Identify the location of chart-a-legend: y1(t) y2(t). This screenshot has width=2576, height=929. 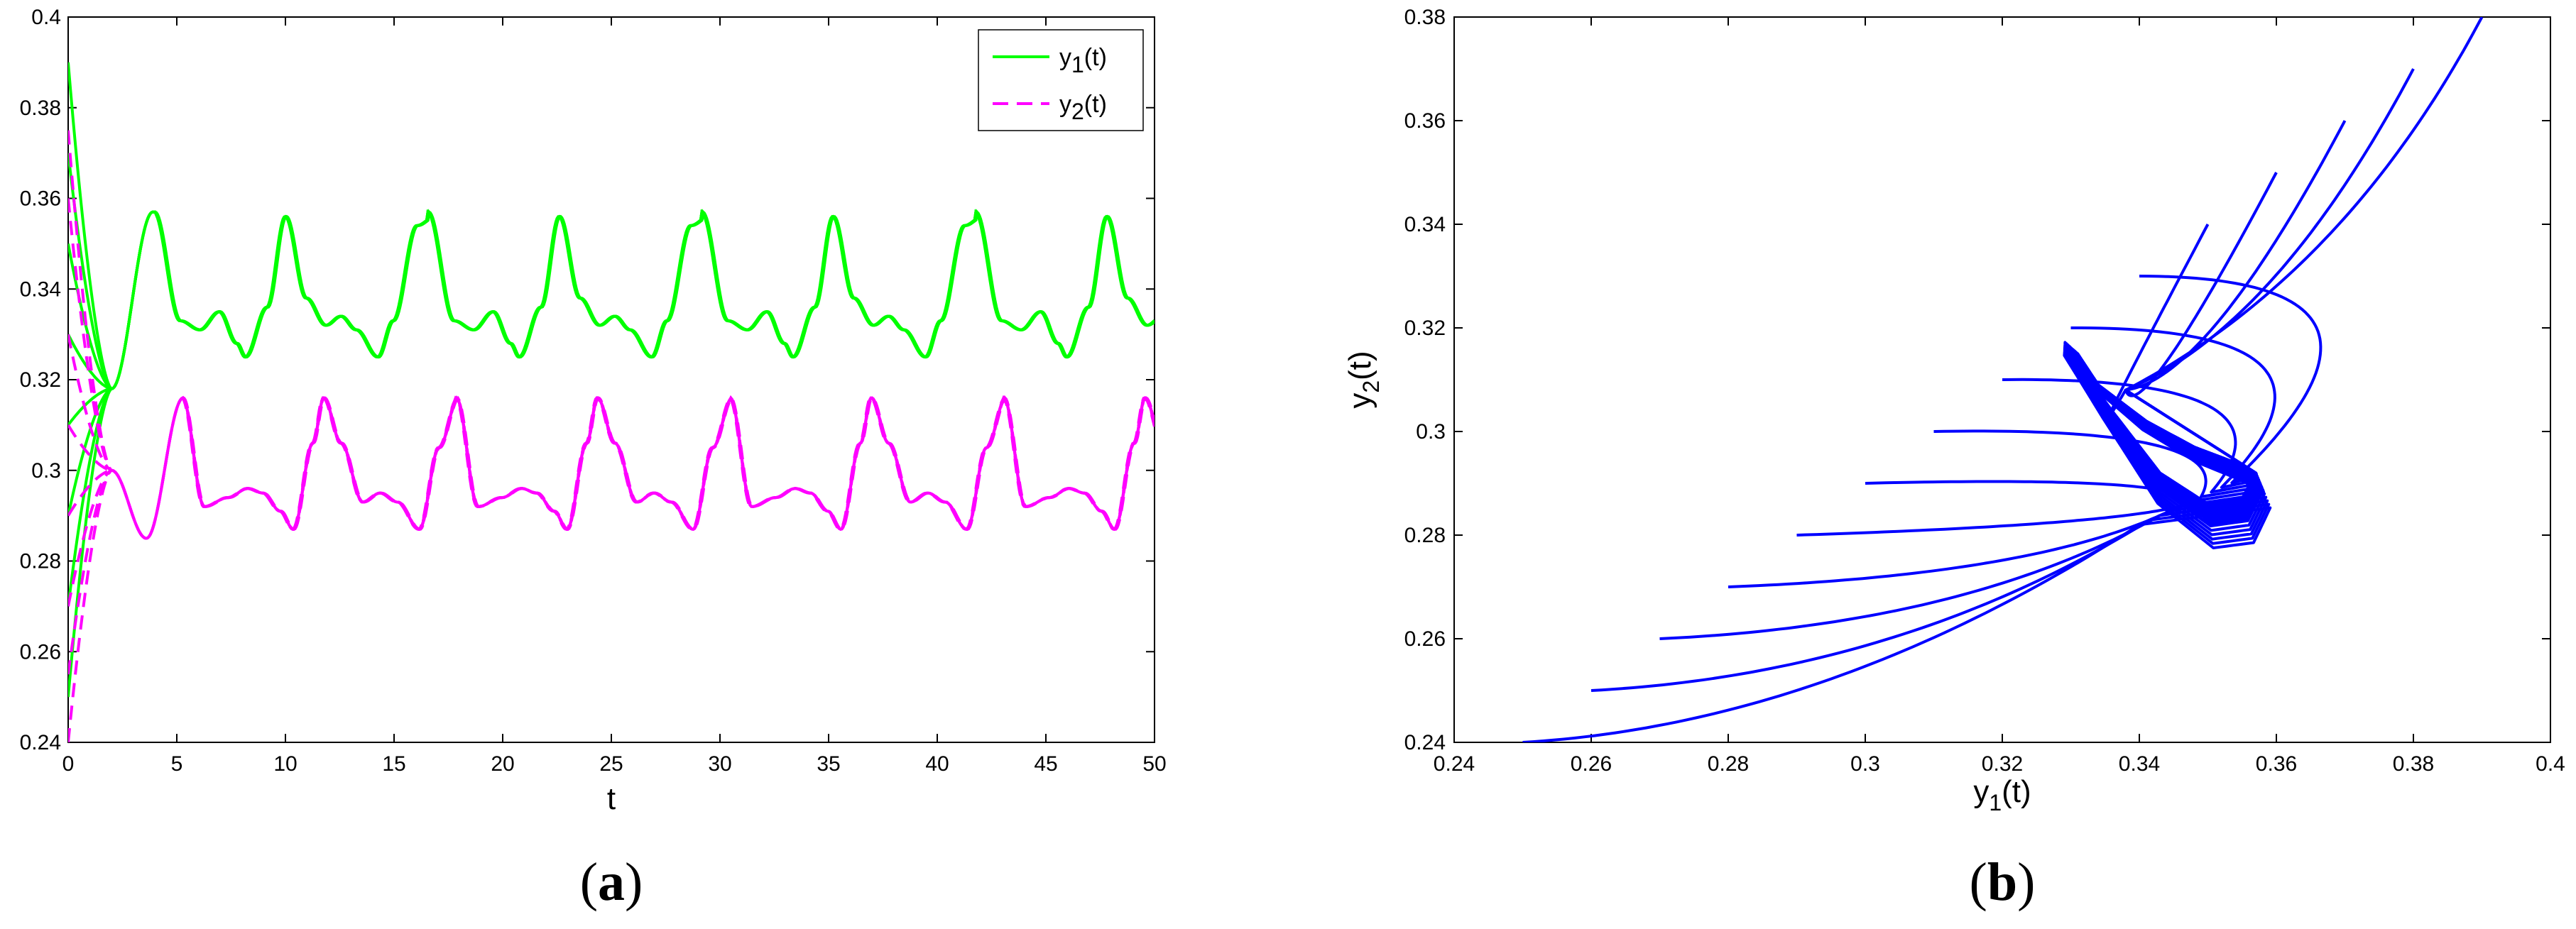
(1061, 80).